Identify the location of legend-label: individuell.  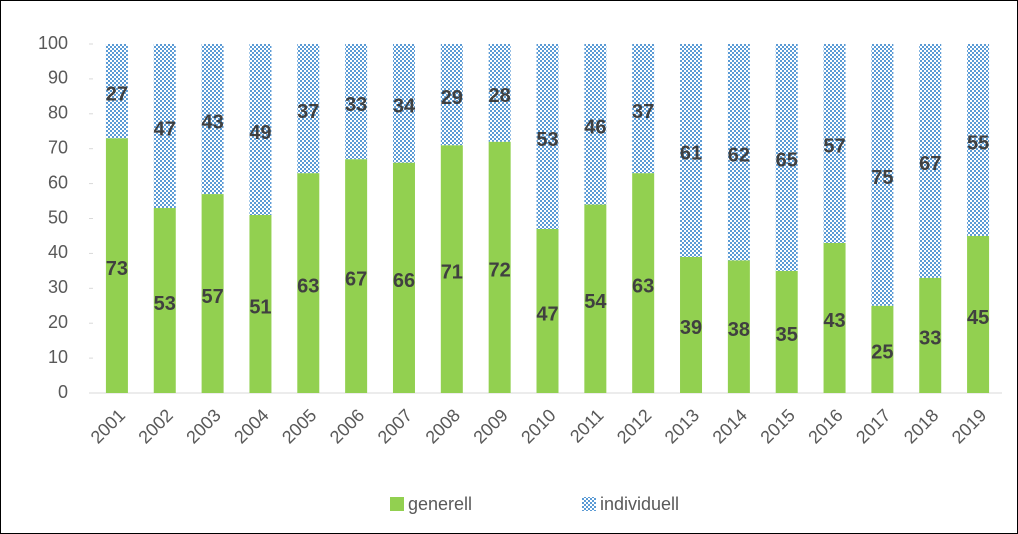
(639, 504).